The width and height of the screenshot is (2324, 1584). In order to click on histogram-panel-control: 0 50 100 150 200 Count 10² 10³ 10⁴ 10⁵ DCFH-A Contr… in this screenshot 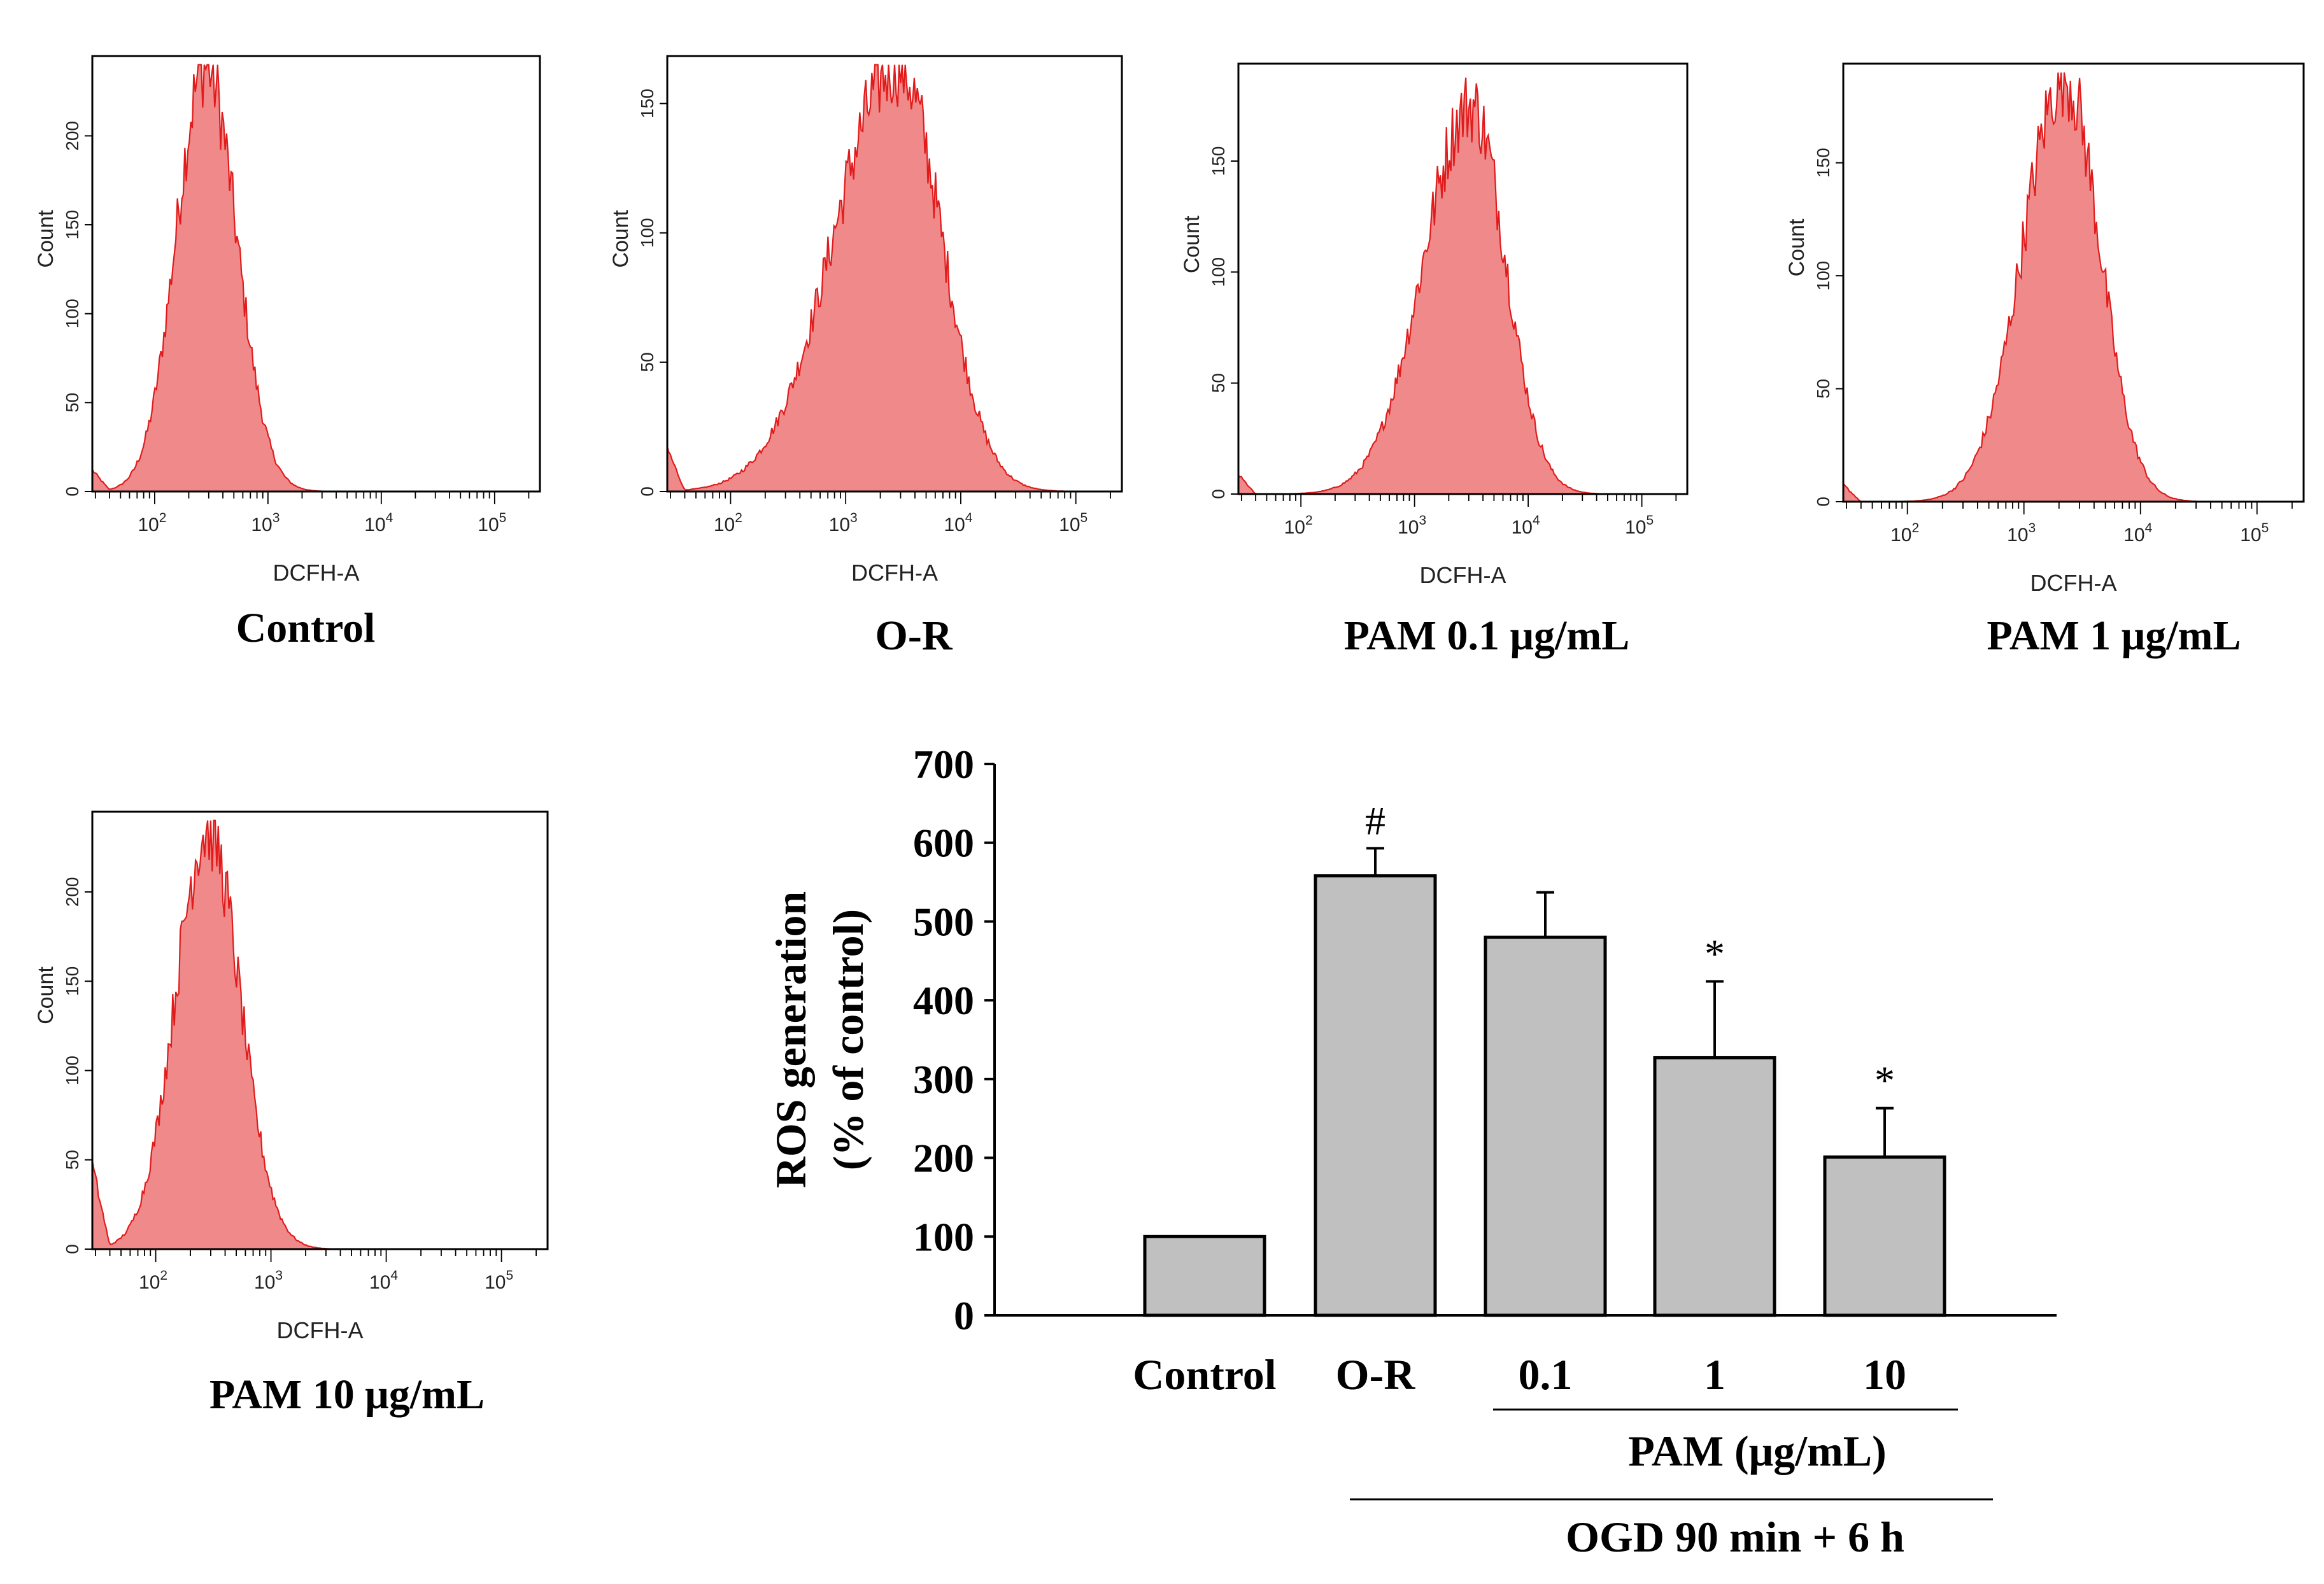, I will do `click(287, 353)`.